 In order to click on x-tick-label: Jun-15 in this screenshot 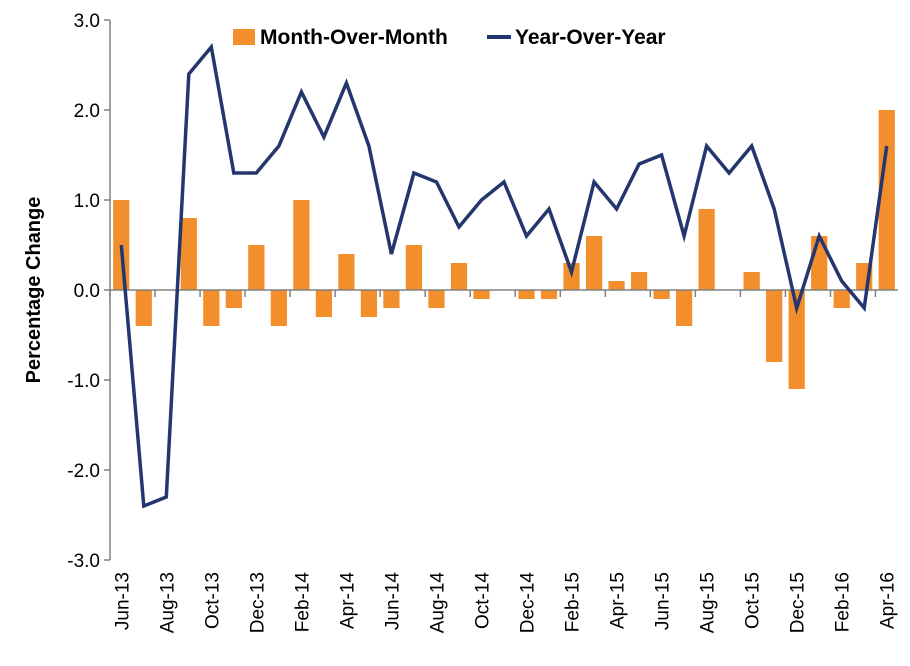, I will do `click(663, 601)`.